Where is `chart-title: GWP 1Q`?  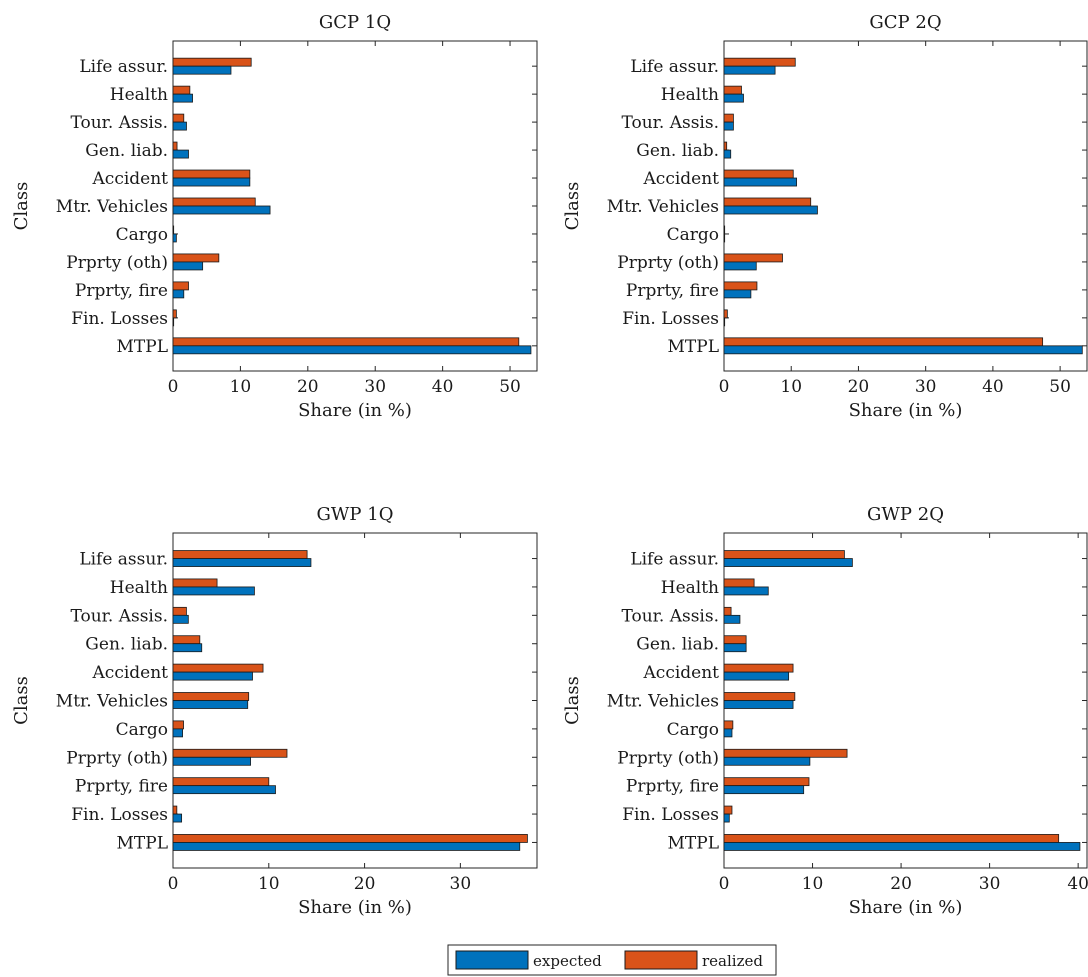
chart-title: GWP 1Q is located at coordinates (355, 514).